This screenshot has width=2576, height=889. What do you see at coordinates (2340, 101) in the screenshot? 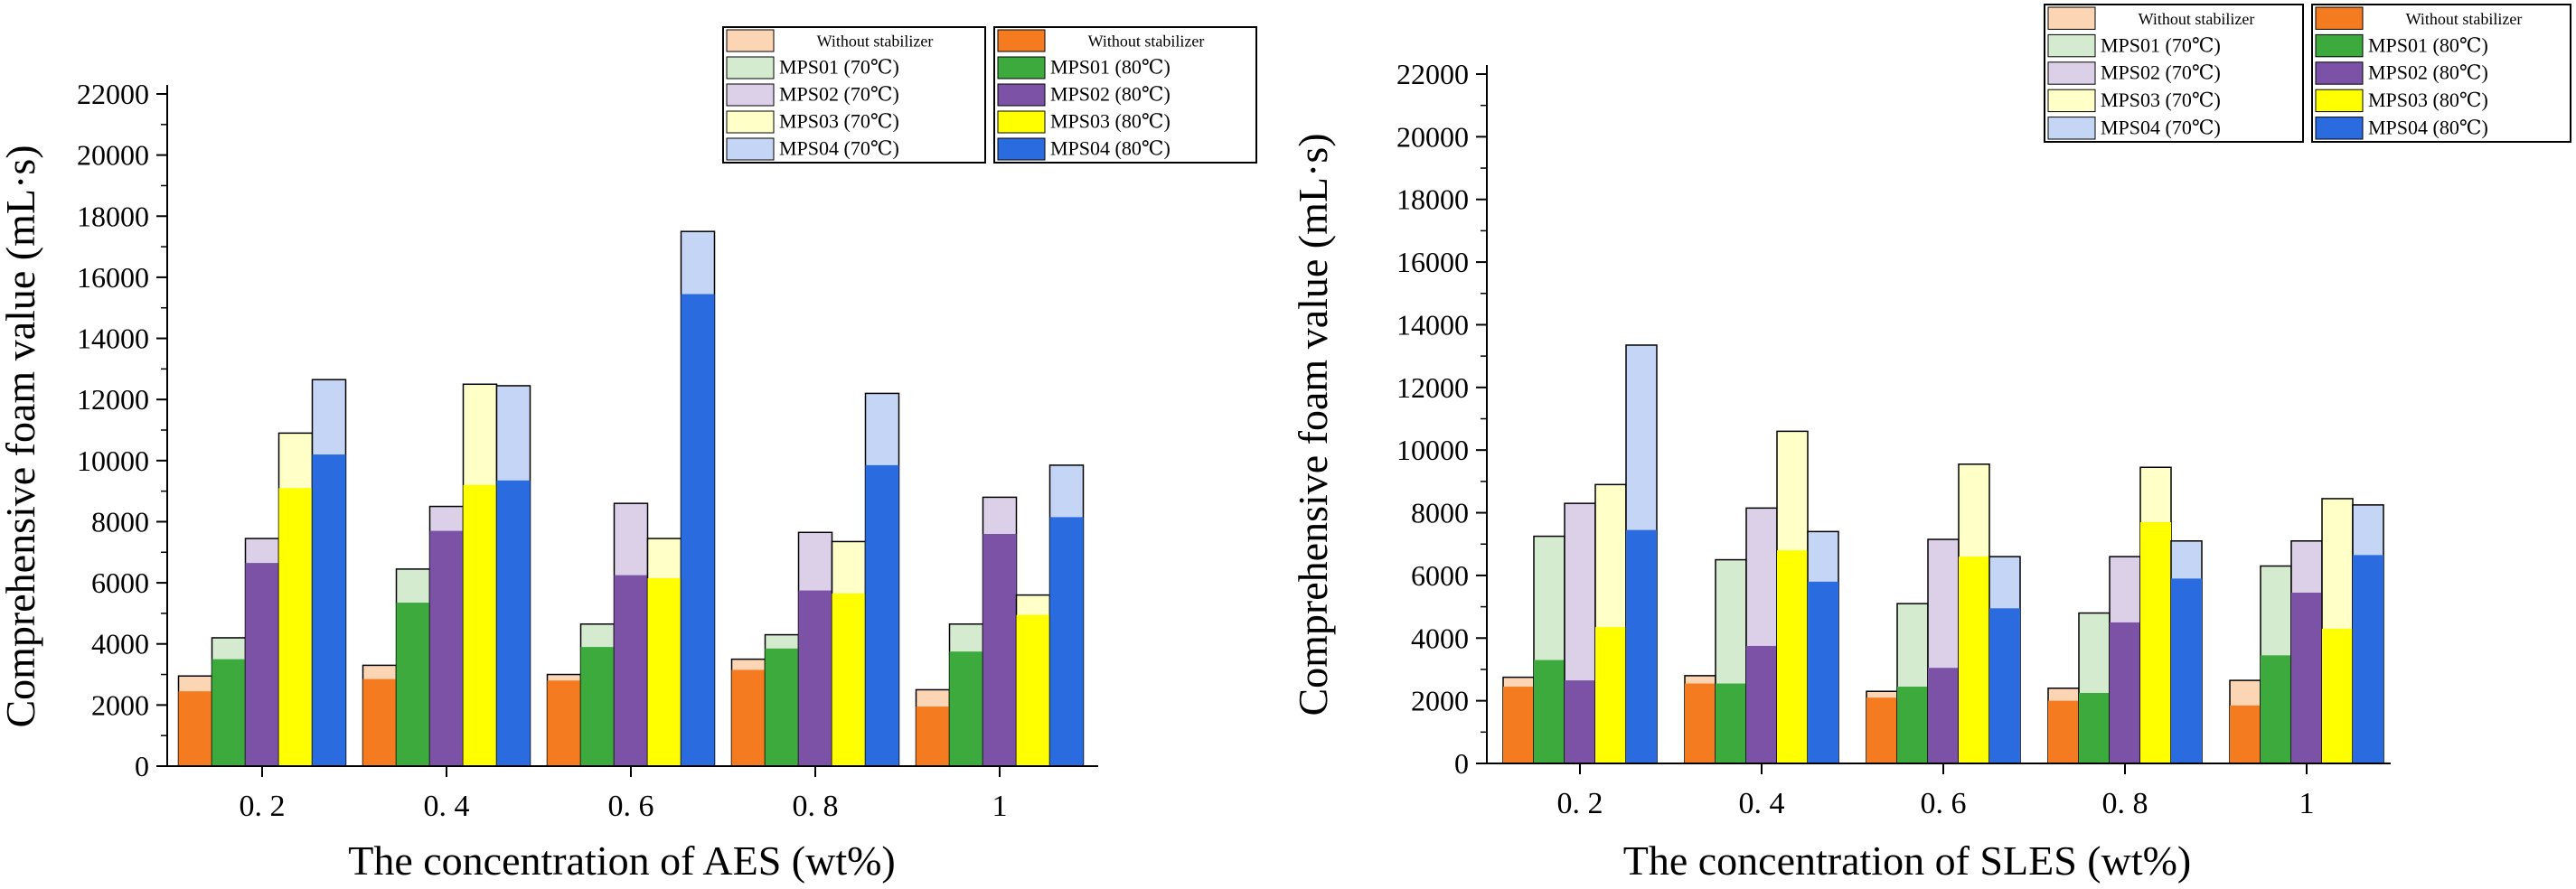
I see `sles-legend-80-swatch-mps03` at bounding box center [2340, 101].